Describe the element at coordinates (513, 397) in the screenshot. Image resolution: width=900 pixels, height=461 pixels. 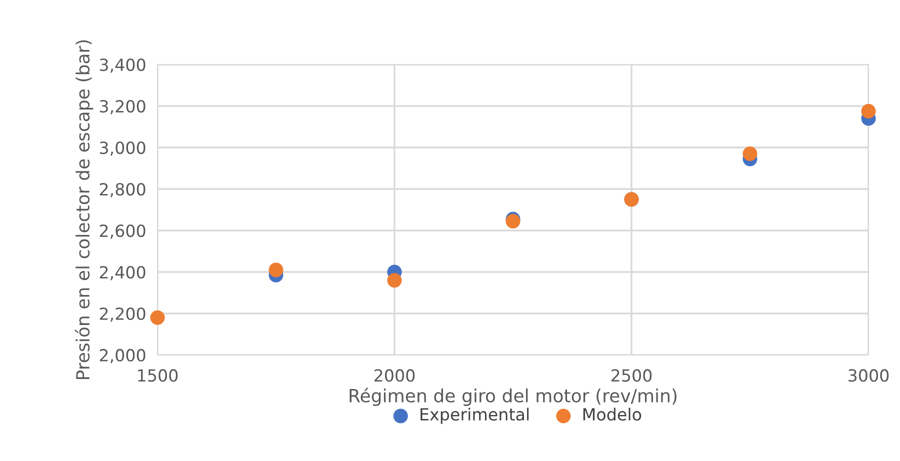
I see `x-axis-title: Régimen de giro del motor (rev/min)` at that location.